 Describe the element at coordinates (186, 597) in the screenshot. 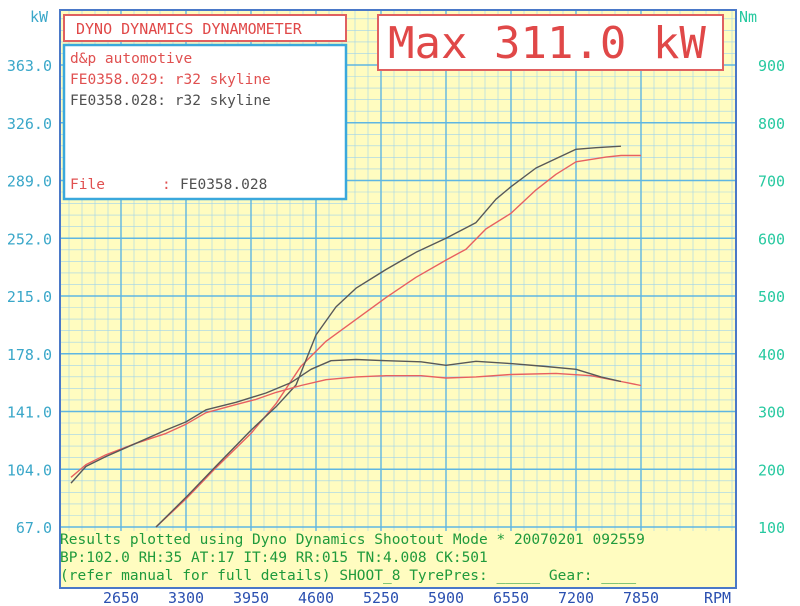

I see `x-tick-label: 3300` at that location.